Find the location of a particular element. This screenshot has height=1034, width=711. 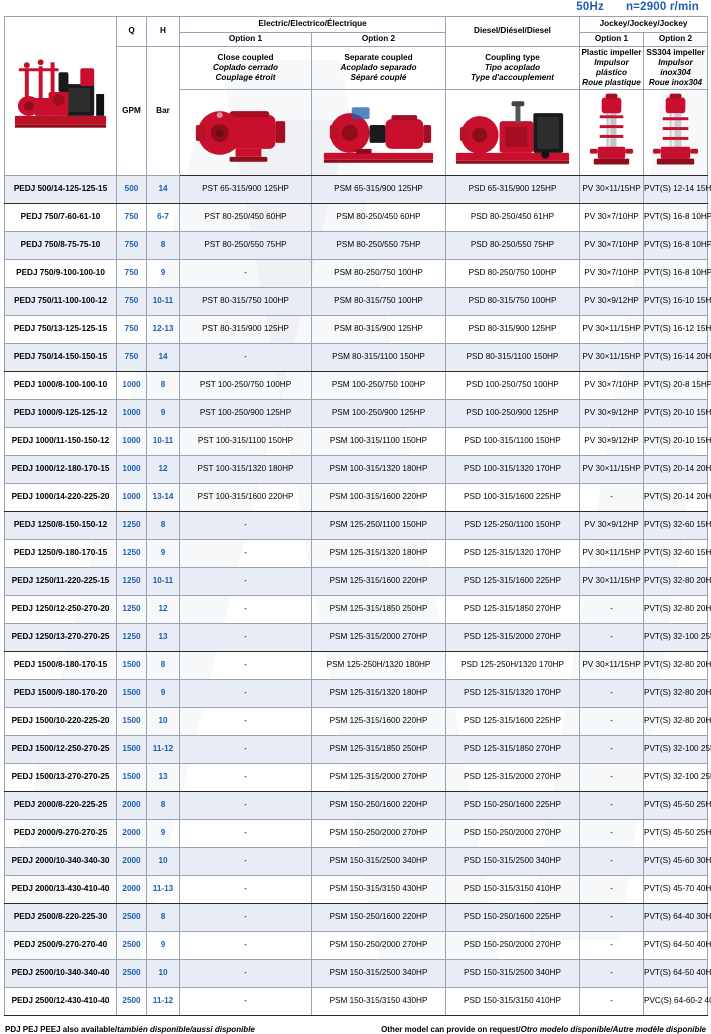

group-header-jockey: Jockey/Jockey/Jockey is located at coordinates (643, 24).